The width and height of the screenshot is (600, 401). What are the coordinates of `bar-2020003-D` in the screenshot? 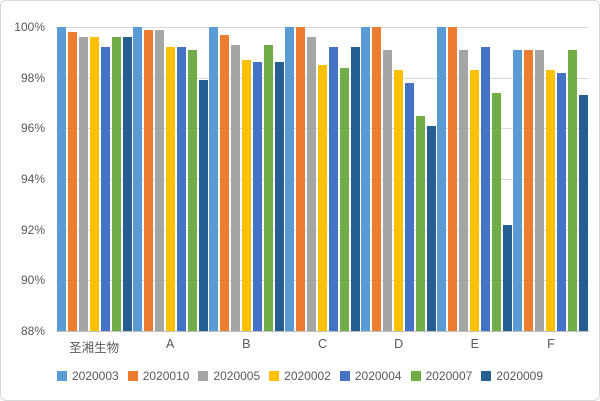 It's located at (366, 179).